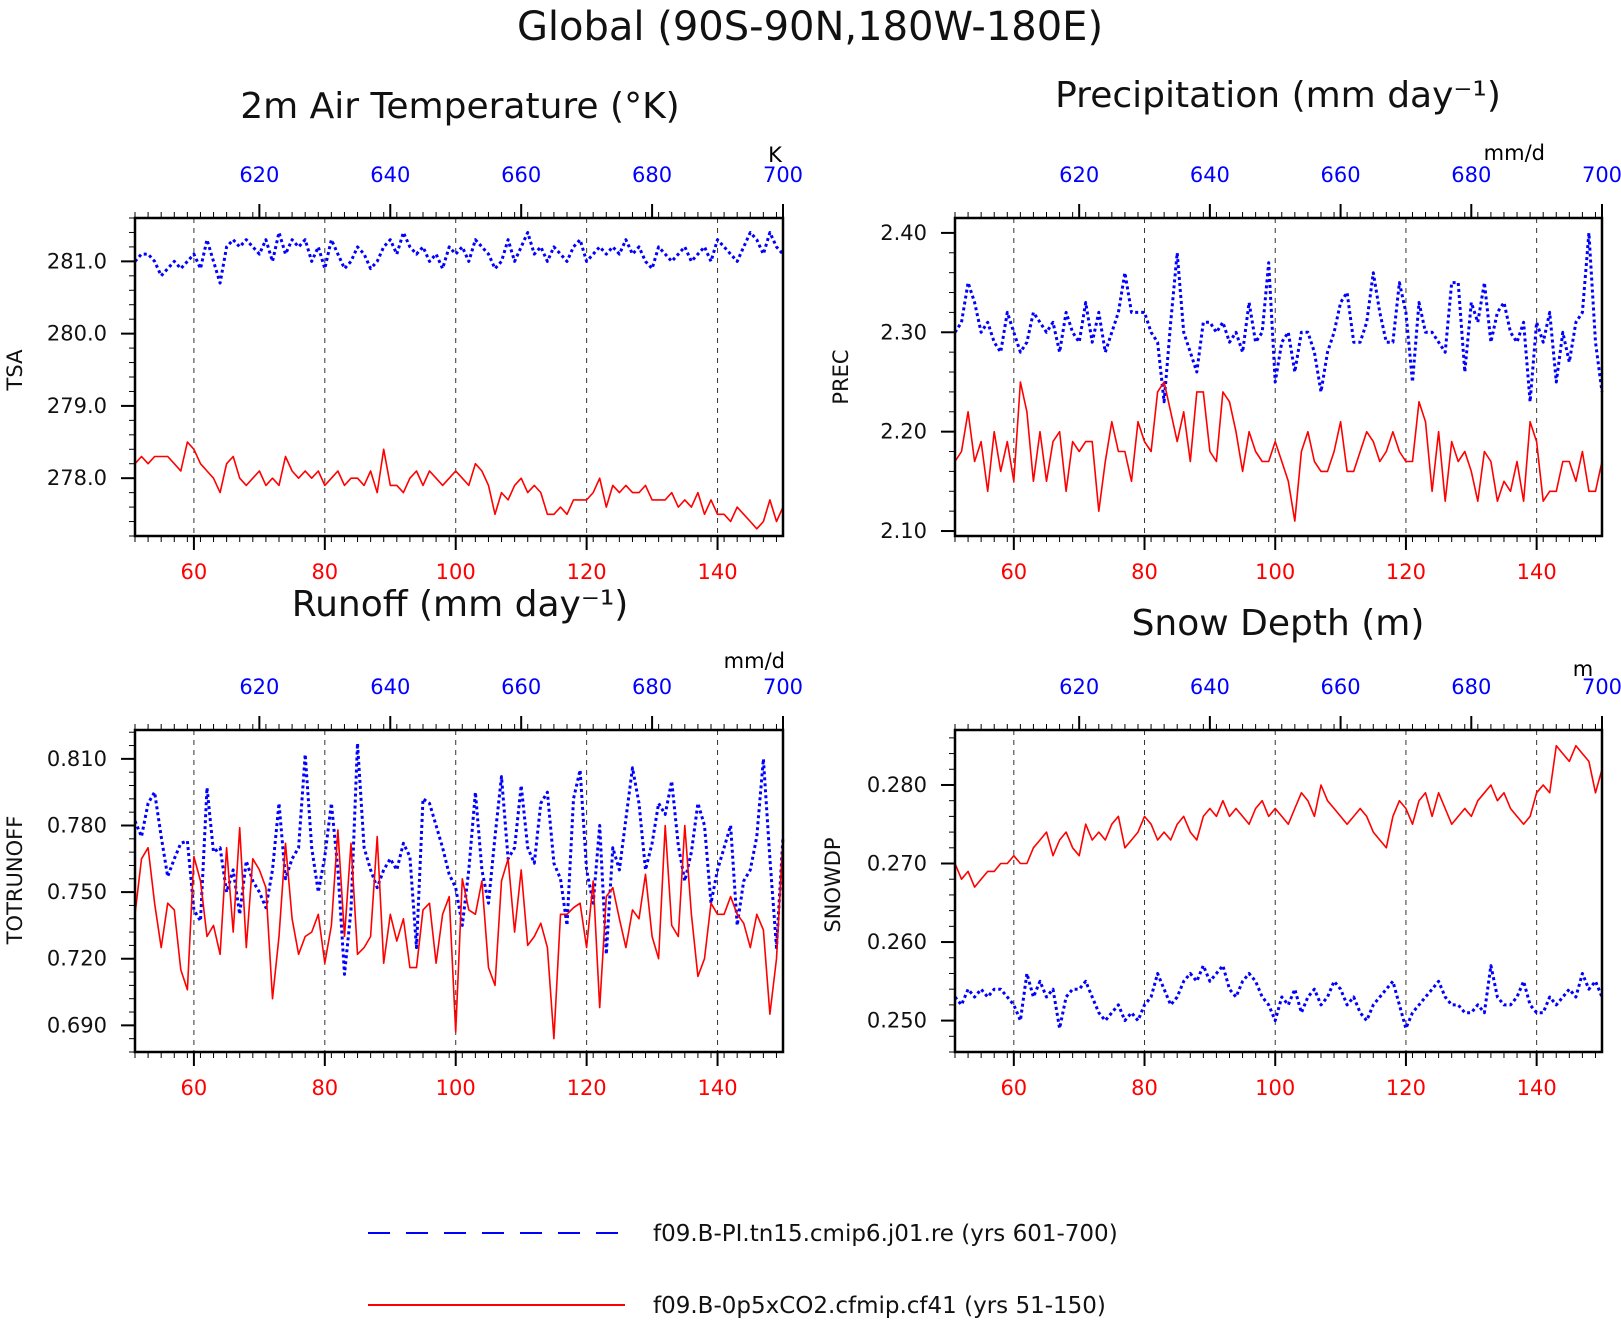  Describe the element at coordinates (1278, 891) in the screenshot. I see `plot-frame-snow-depth` at that location.